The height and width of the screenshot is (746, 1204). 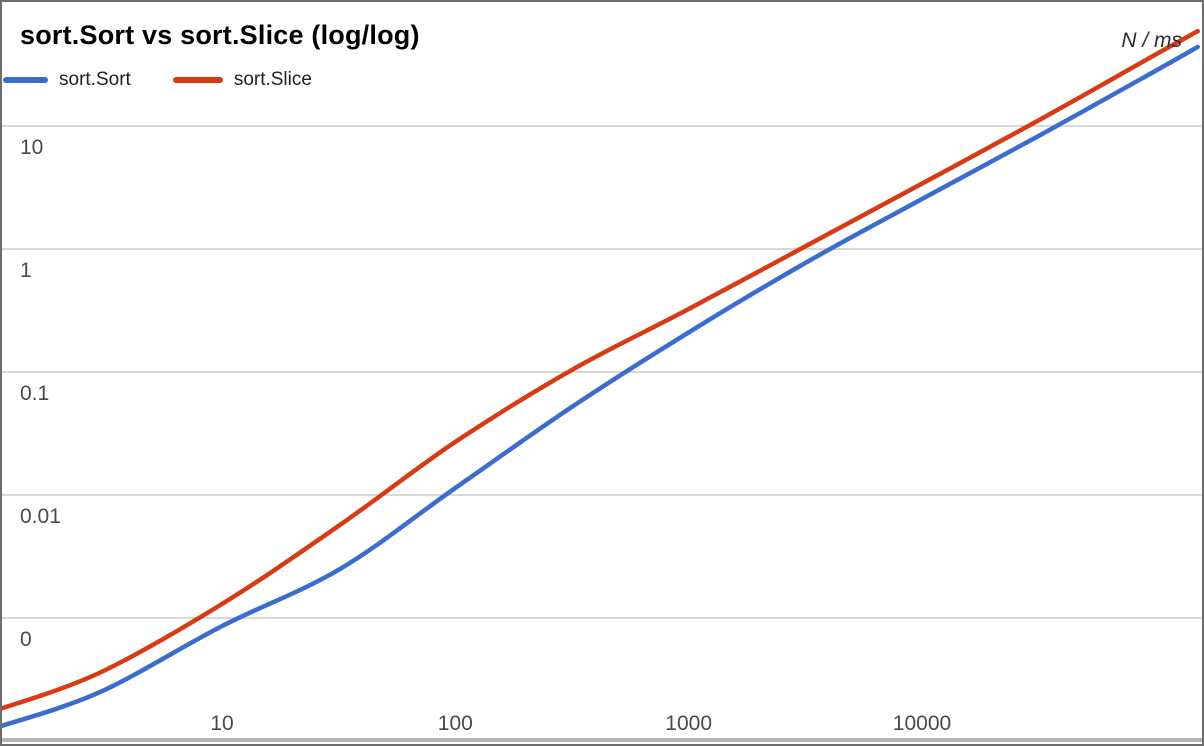 What do you see at coordinates (688, 723) in the screenshot?
I see `x-tick-label: 1000` at bounding box center [688, 723].